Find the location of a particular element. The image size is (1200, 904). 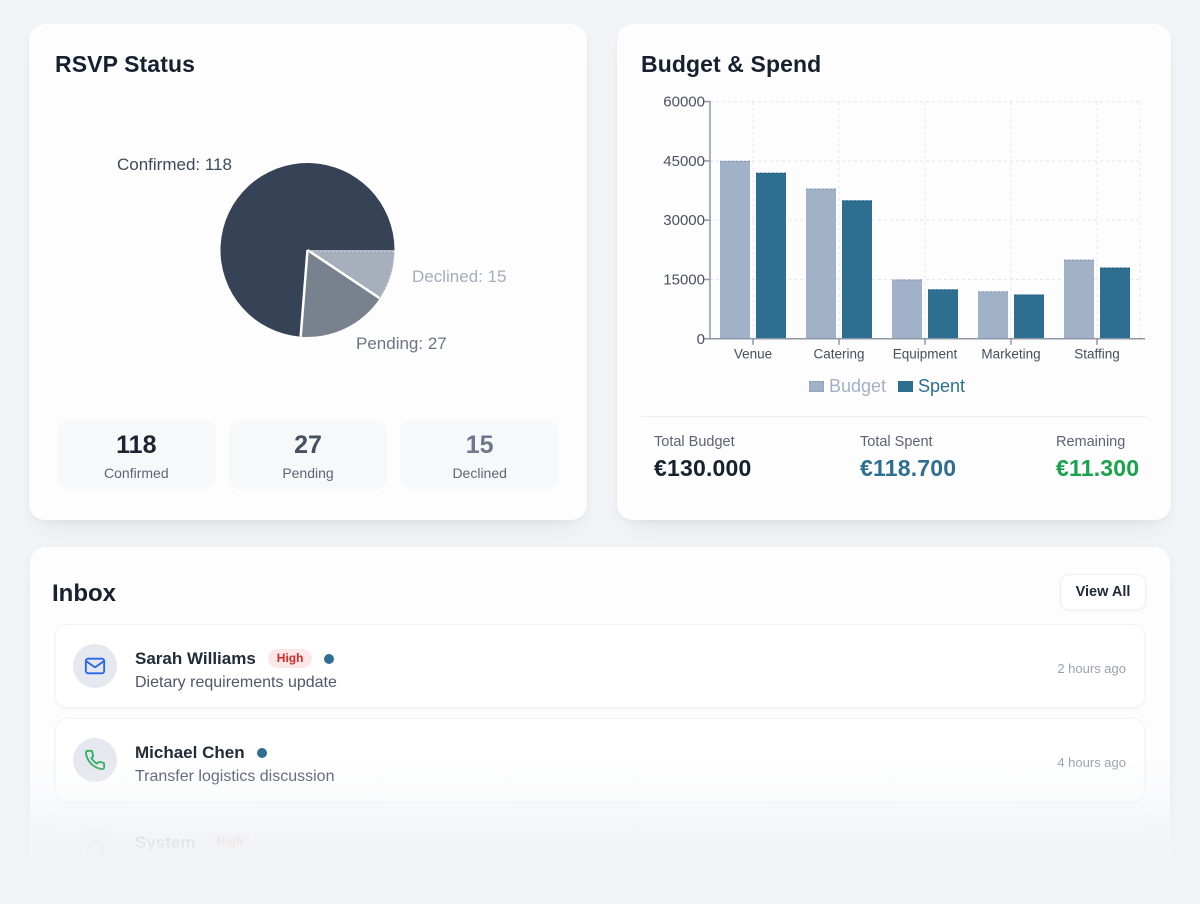

svg-text: Venue is located at coordinates (753, 353).